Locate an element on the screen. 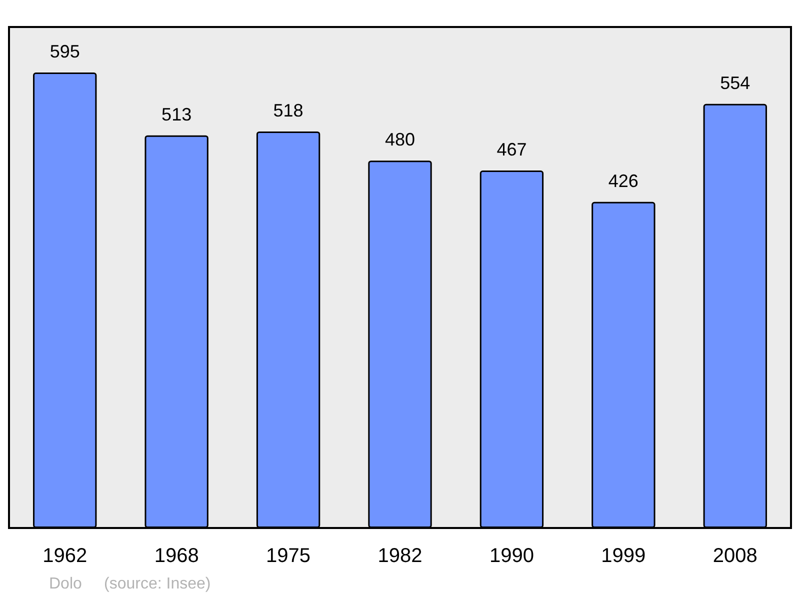  data-label: 518 is located at coordinates (288, 110).